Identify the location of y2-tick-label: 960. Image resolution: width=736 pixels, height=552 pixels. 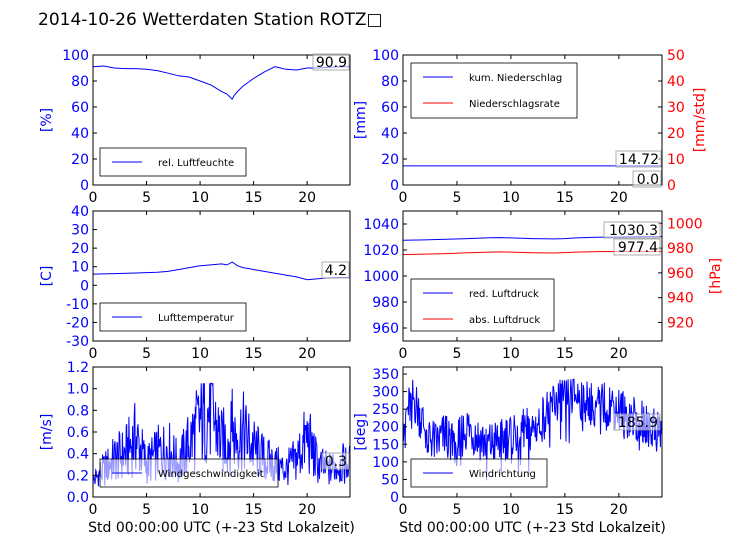
(680, 274).